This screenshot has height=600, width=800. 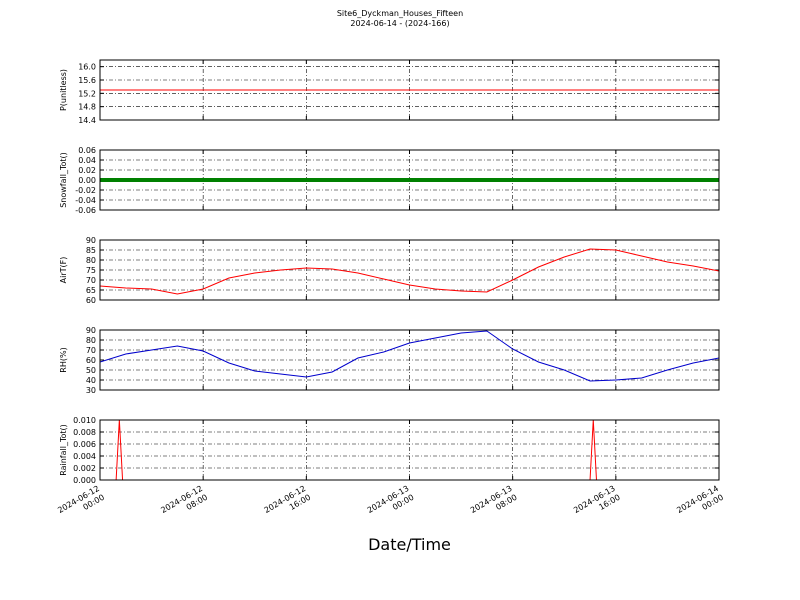 What do you see at coordinates (63, 90) in the screenshot?
I see `y-axis-label: P(unitless)` at bounding box center [63, 90].